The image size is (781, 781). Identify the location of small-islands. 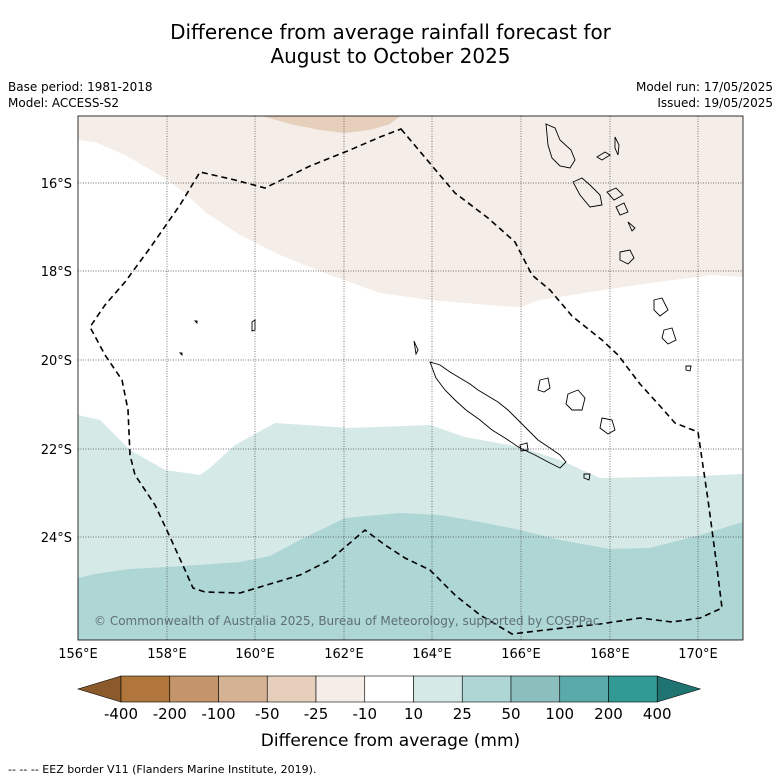
(217, 338).